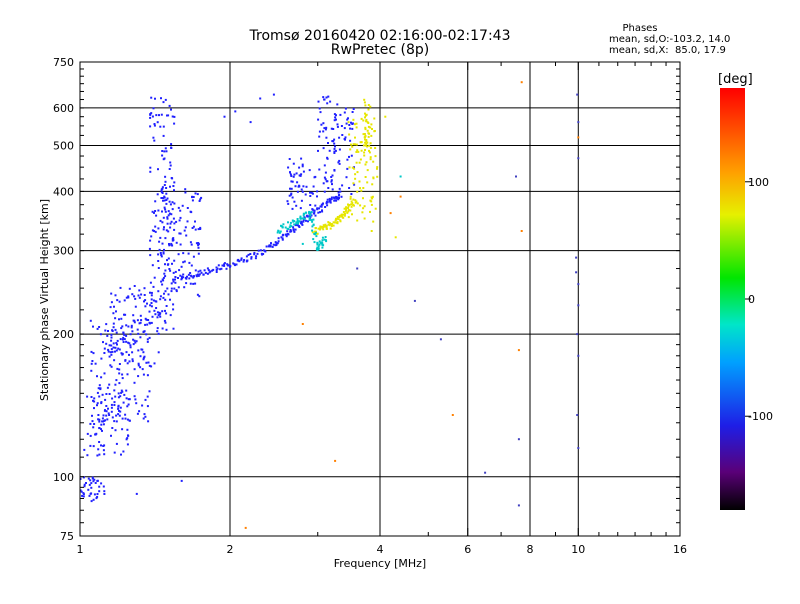 The image size is (800, 604). I want to click on x-tick-label: 8, so click(530, 549).